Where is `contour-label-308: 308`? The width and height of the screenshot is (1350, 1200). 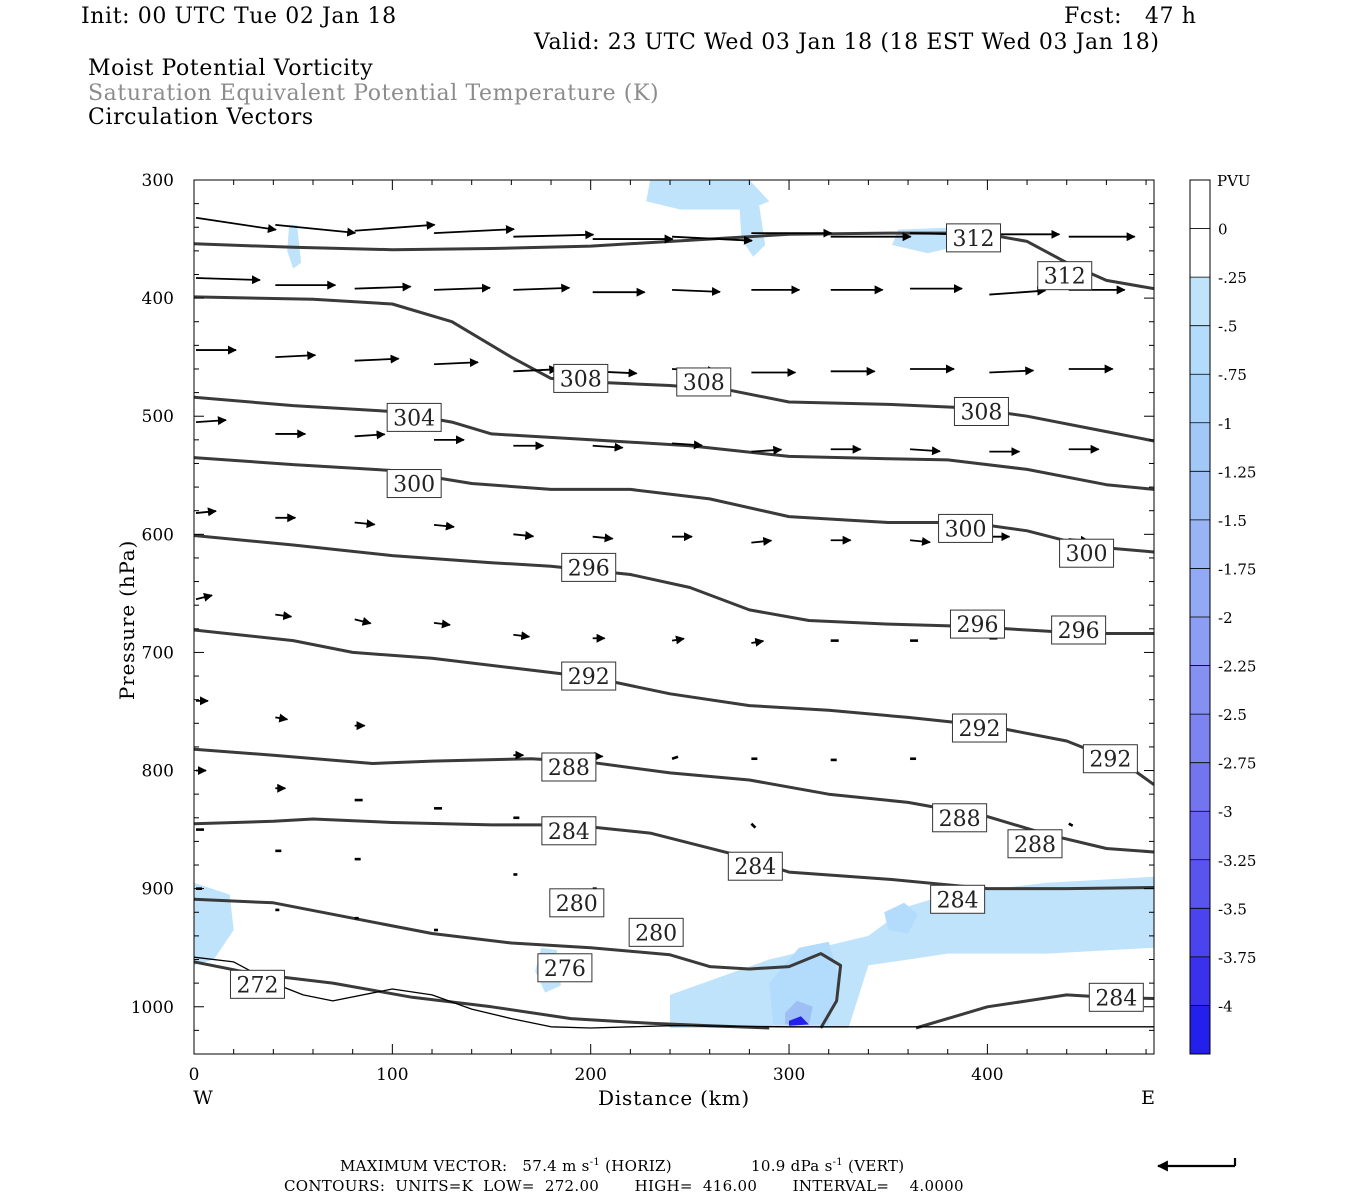 contour-label-308: 308 is located at coordinates (704, 382).